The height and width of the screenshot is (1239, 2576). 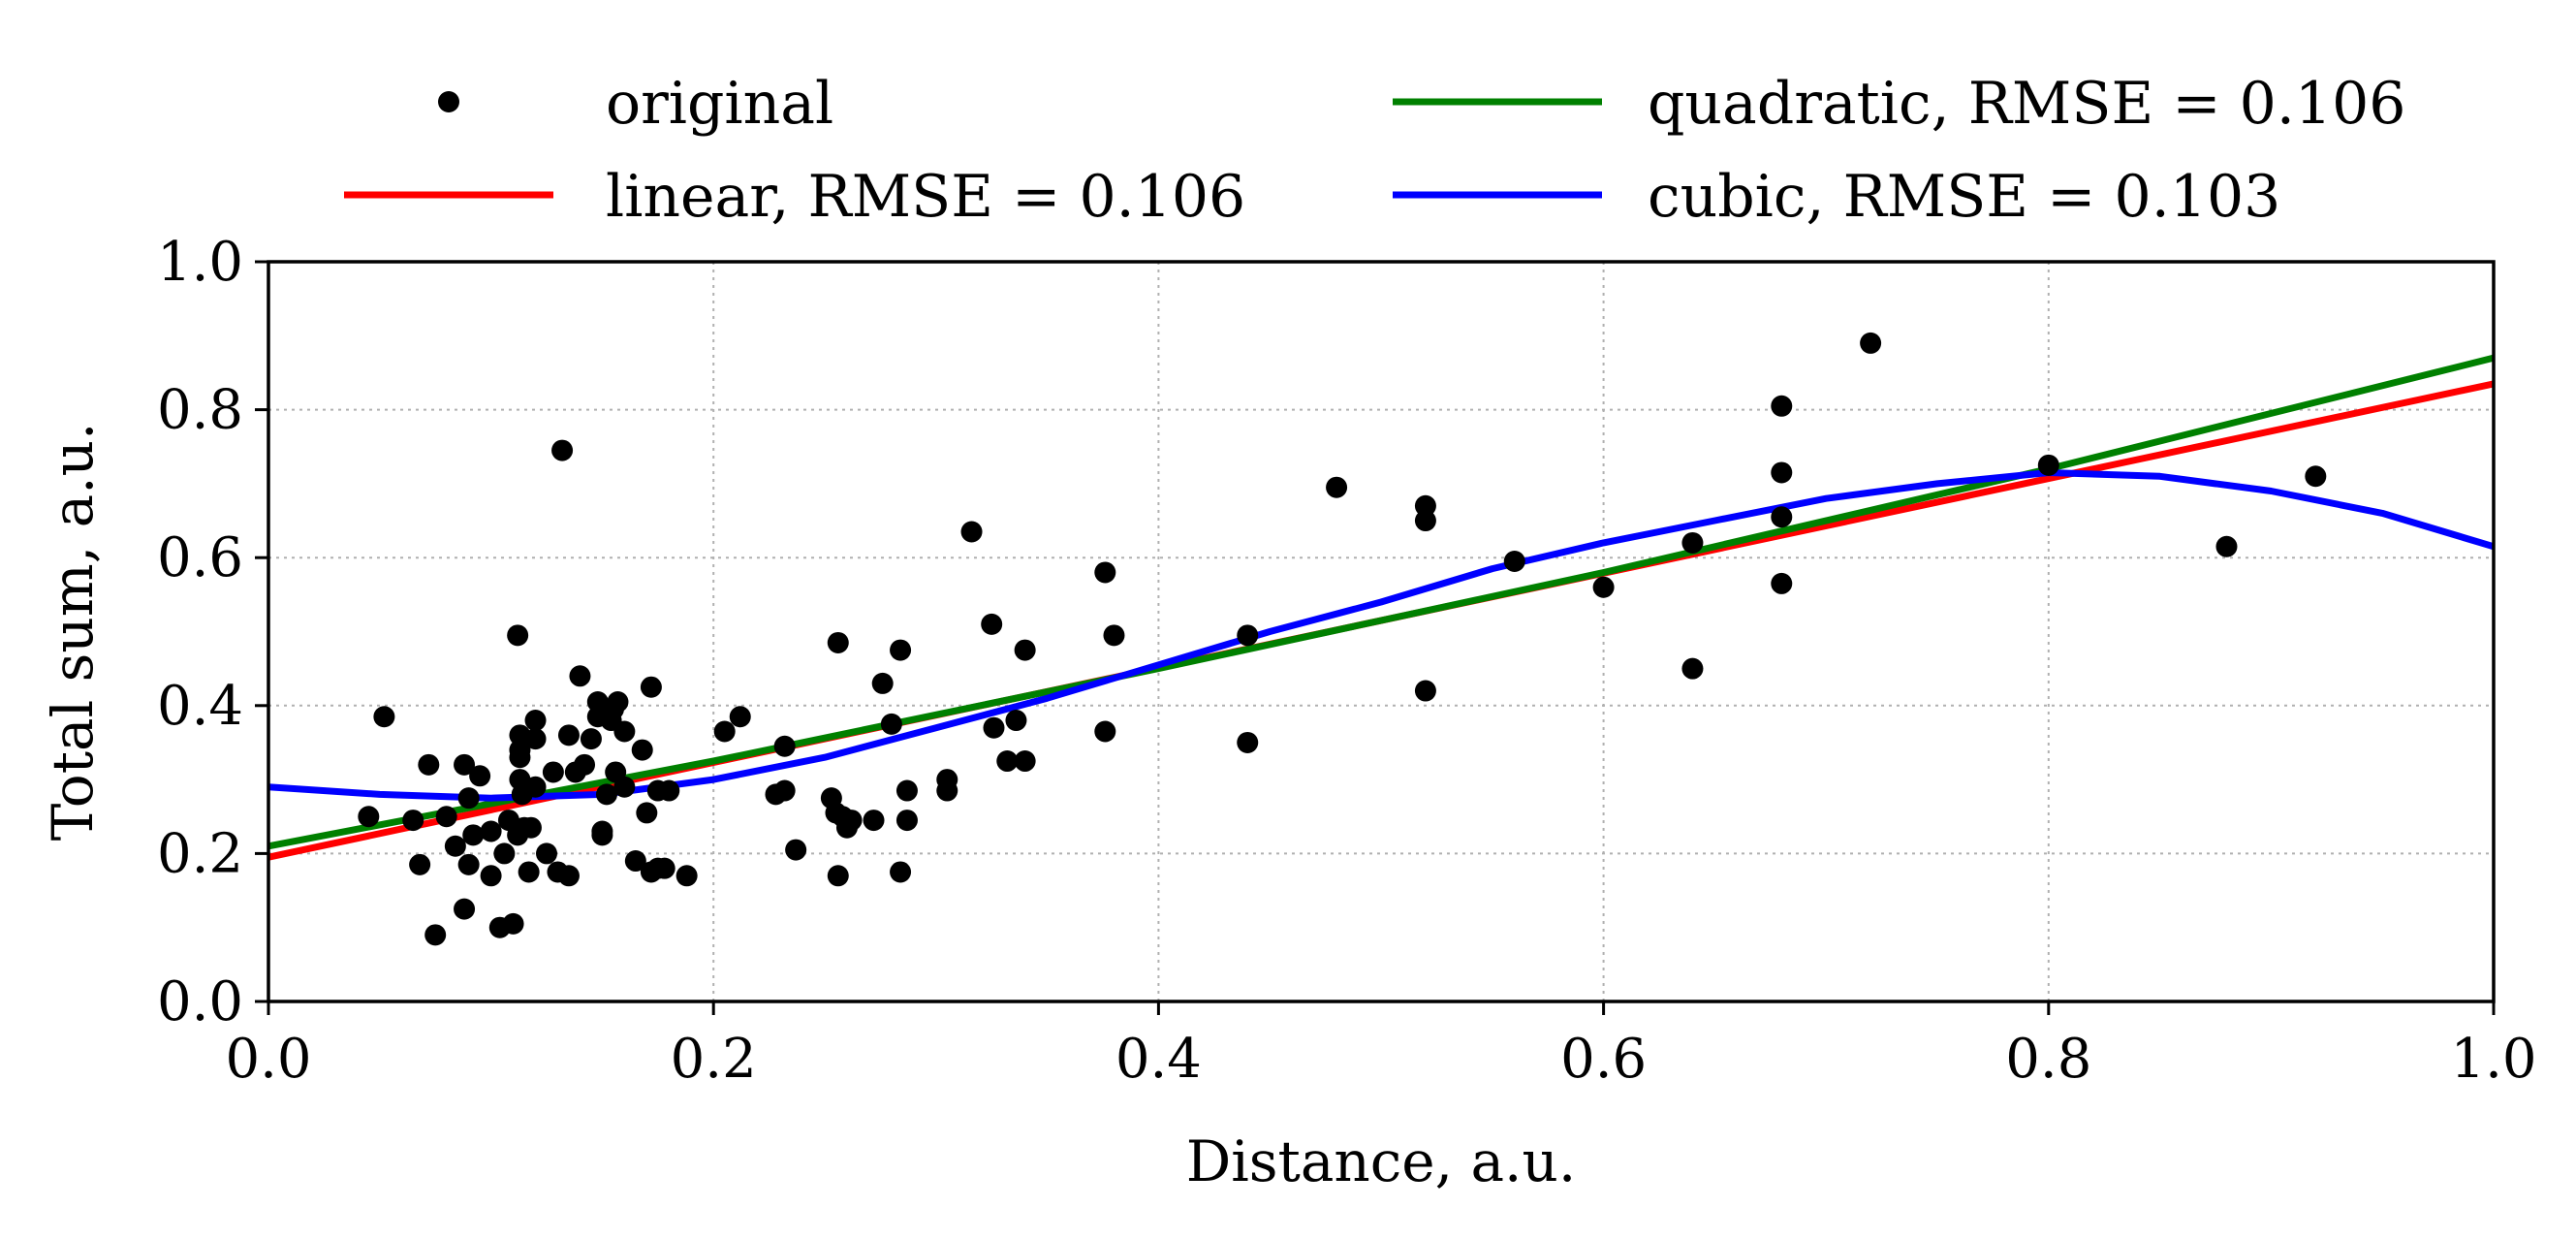 I want to click on legend-label: linear, RMSE = 0.106, so click(x=925, y=197).